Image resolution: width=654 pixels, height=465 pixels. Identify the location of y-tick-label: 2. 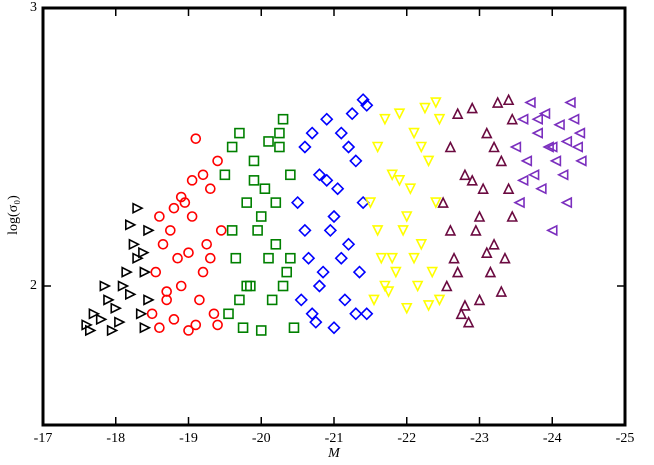
(33, 285).